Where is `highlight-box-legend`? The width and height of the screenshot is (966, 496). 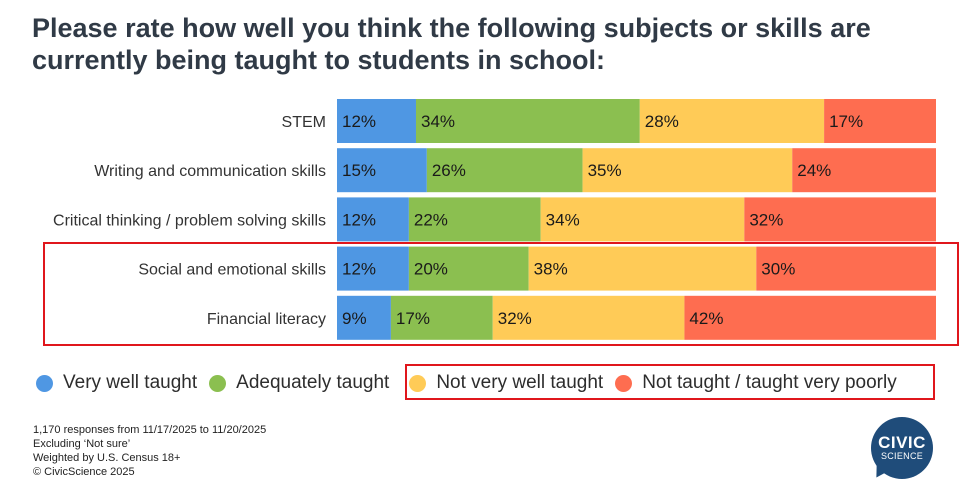 highlight-box-legend is located at coordinates (670, 382).